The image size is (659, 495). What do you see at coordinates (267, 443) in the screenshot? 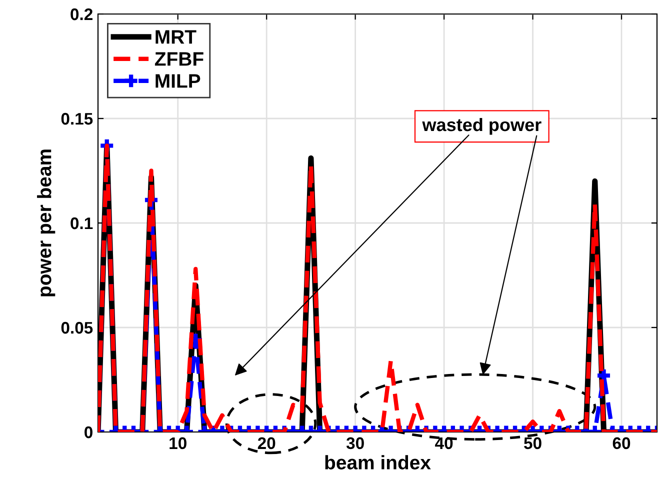
I see `x-tick-label: 20` at bounding box center [267, 443].